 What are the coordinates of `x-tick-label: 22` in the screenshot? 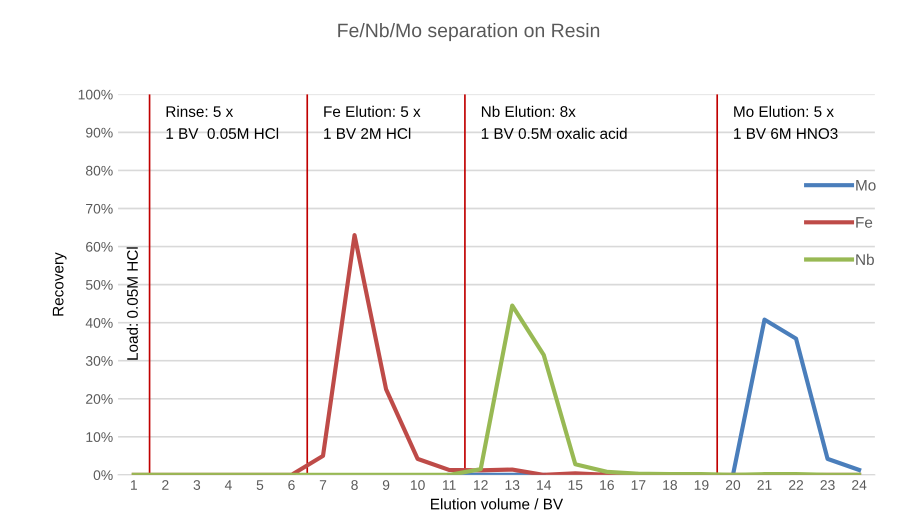 It's located at (796, 485).